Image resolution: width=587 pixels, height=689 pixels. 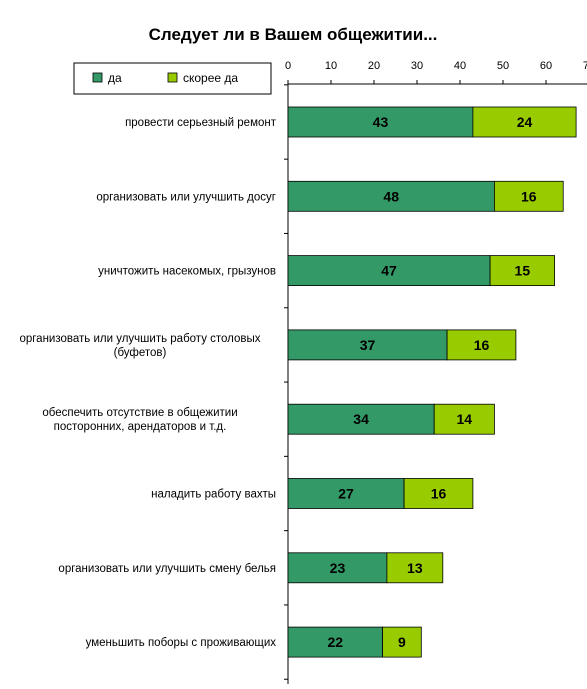 What do you see at coordinates (186, 197) in the screenshot?
I see `category-label: организовать или улучшить досуг` at bounding box center [186, 197].